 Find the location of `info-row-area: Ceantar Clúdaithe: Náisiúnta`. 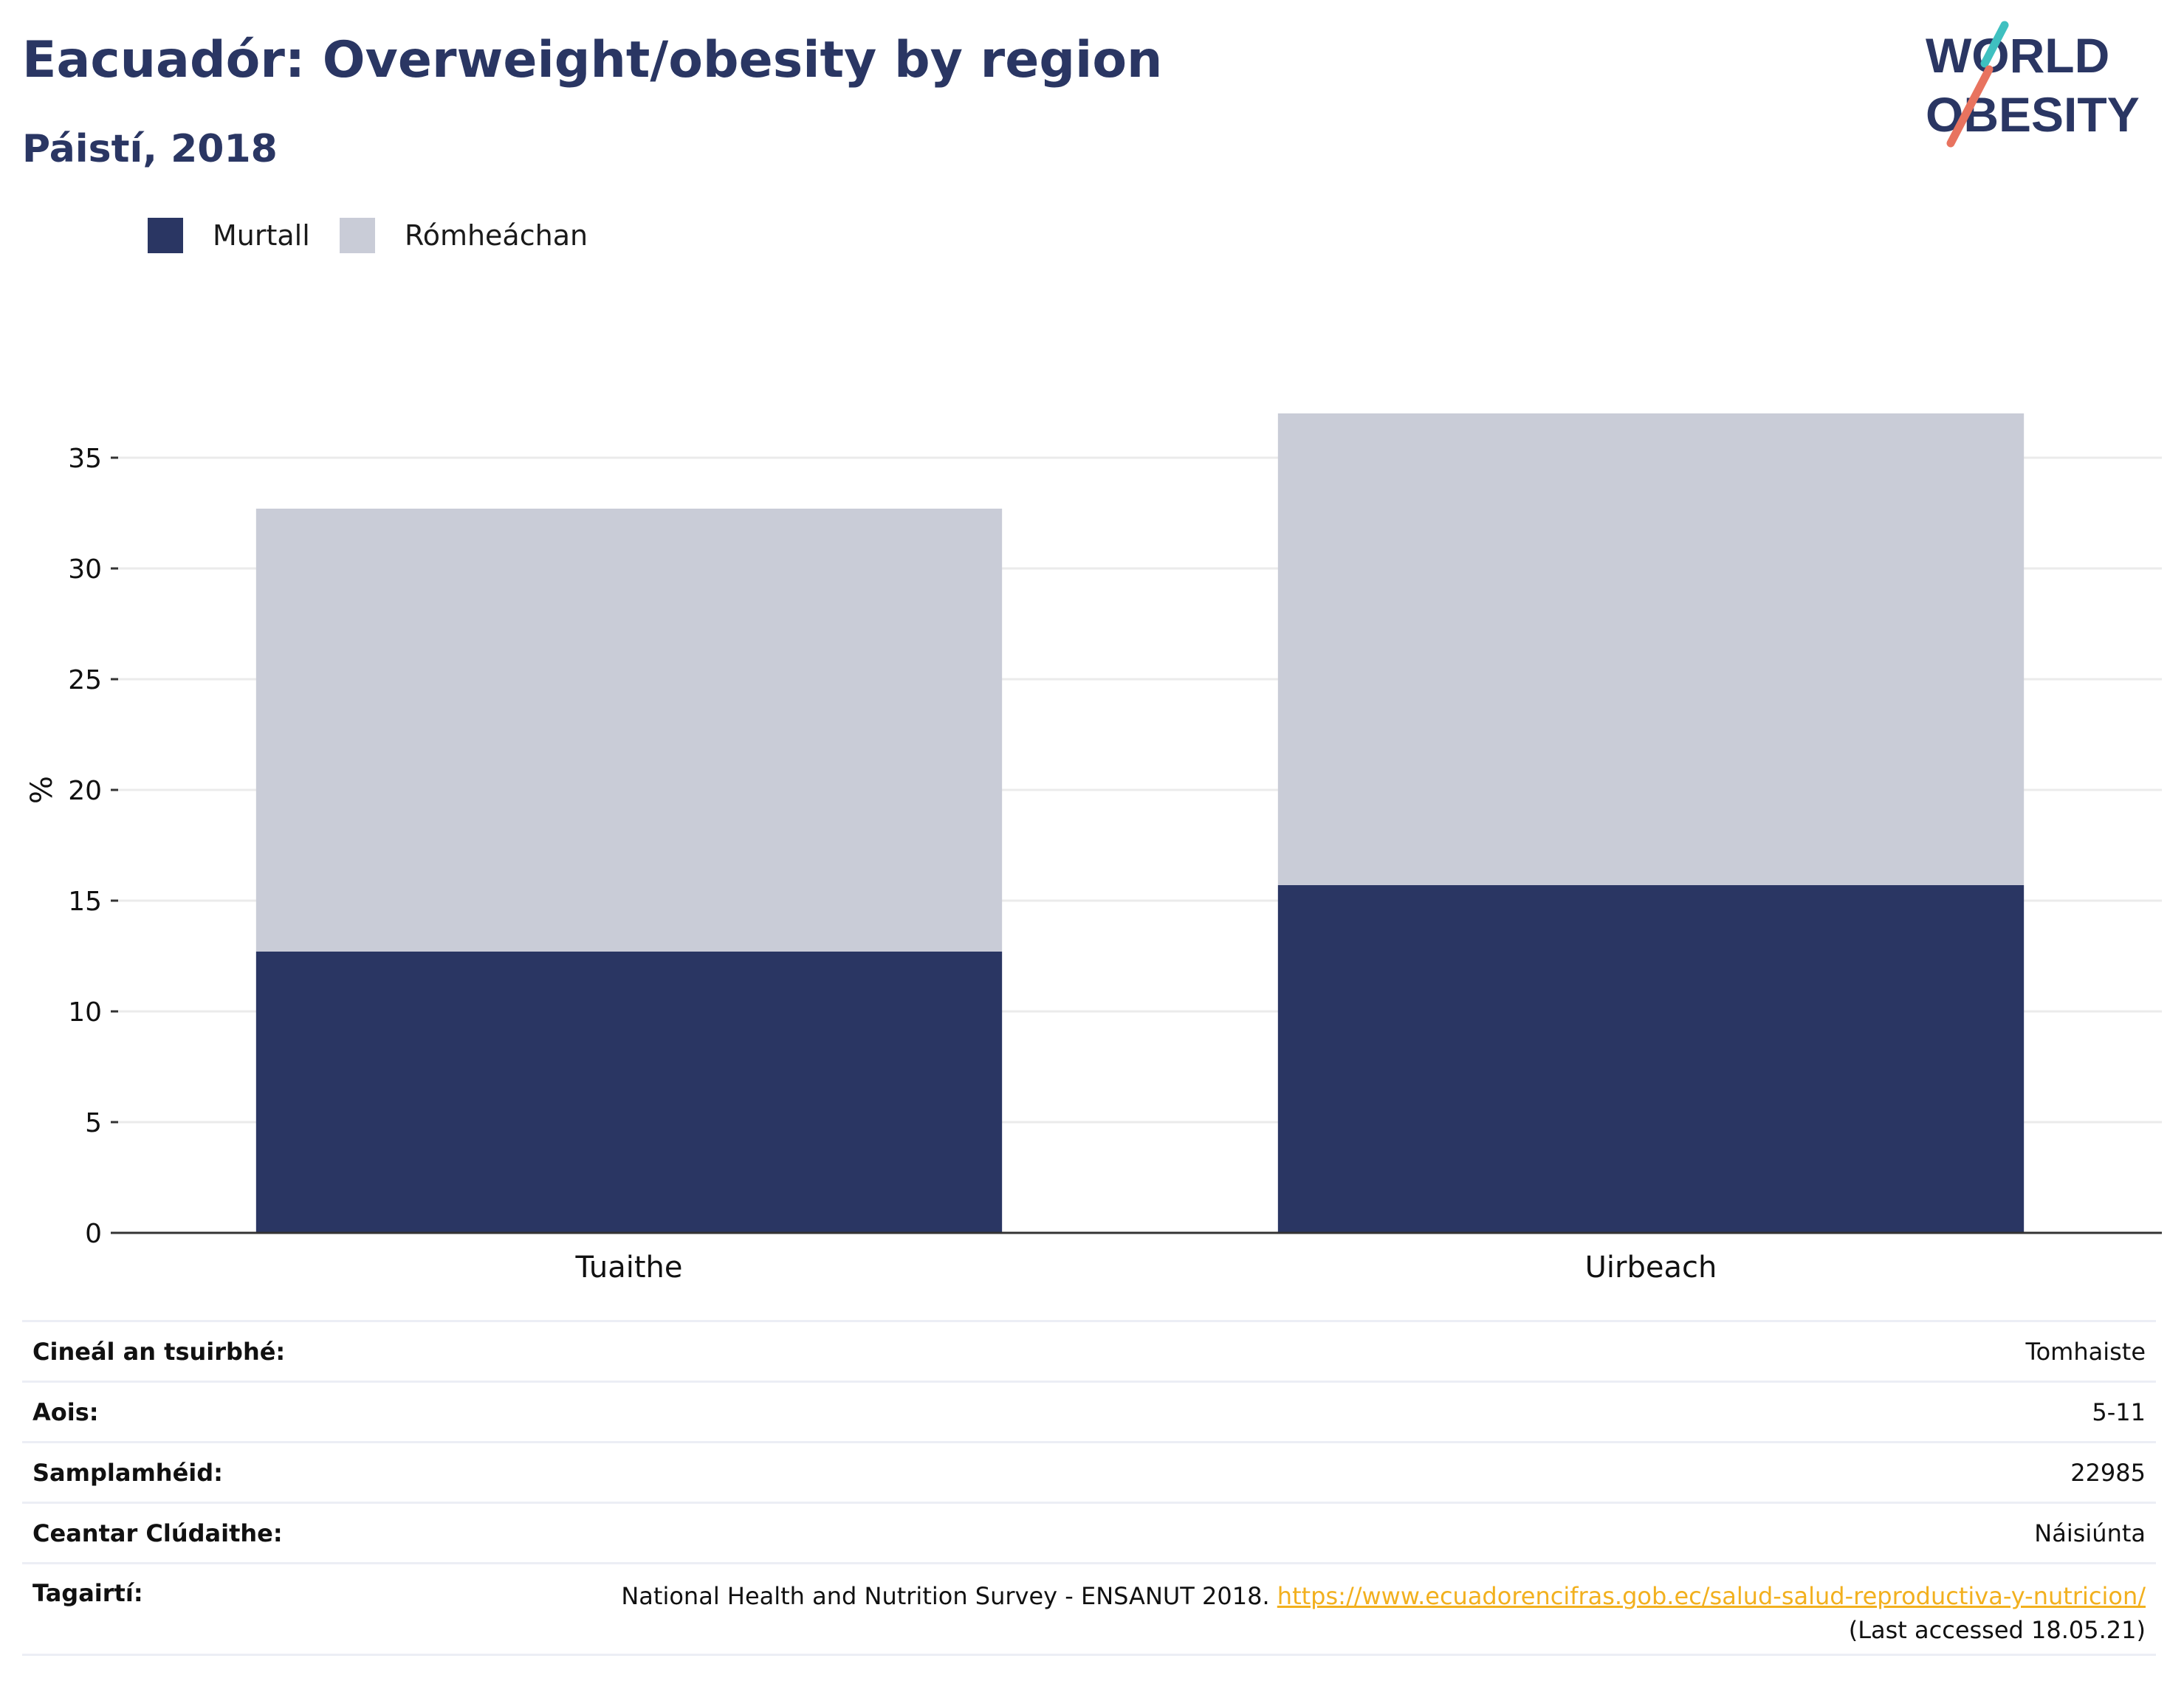

info-row-area: Ceantar Clúdaithe: Náisiúnta is located at coordinates (1089, 1533).